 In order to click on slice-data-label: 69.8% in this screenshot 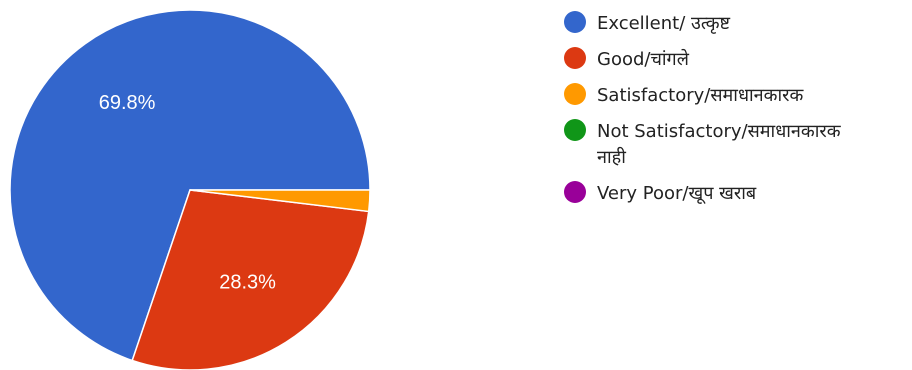, I will do `click(127, 103)`.